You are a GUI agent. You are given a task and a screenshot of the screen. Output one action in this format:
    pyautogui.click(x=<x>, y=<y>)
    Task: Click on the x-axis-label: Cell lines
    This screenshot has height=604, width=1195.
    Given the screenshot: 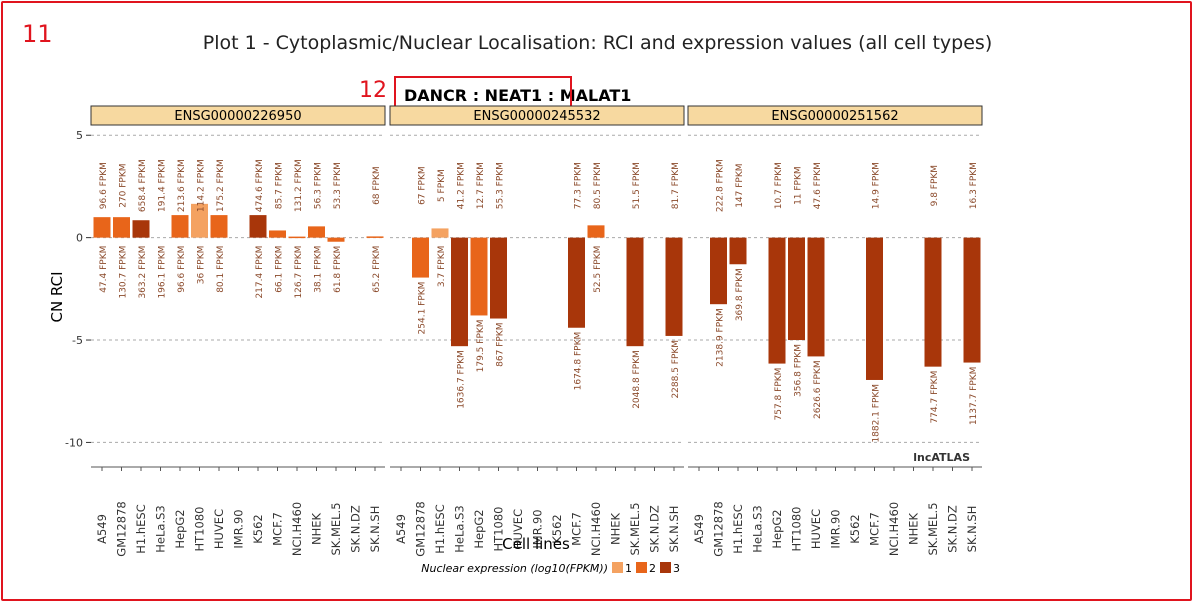 What is the action you would take?
    pyautogui.click(x=536, y=544)
    